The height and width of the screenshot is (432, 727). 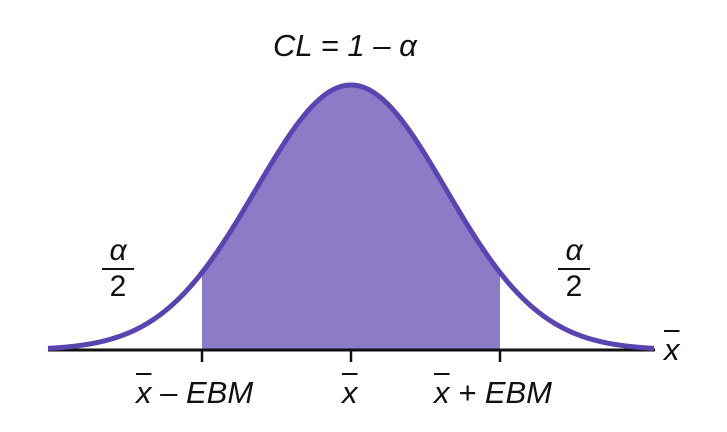 I want to click on left-fraction-bar, so click(x=118, y=269).